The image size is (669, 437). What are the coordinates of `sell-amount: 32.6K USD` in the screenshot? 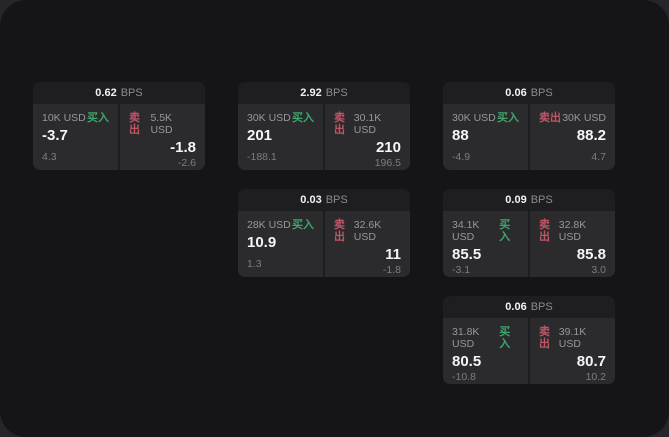 It's located at (367, 231).